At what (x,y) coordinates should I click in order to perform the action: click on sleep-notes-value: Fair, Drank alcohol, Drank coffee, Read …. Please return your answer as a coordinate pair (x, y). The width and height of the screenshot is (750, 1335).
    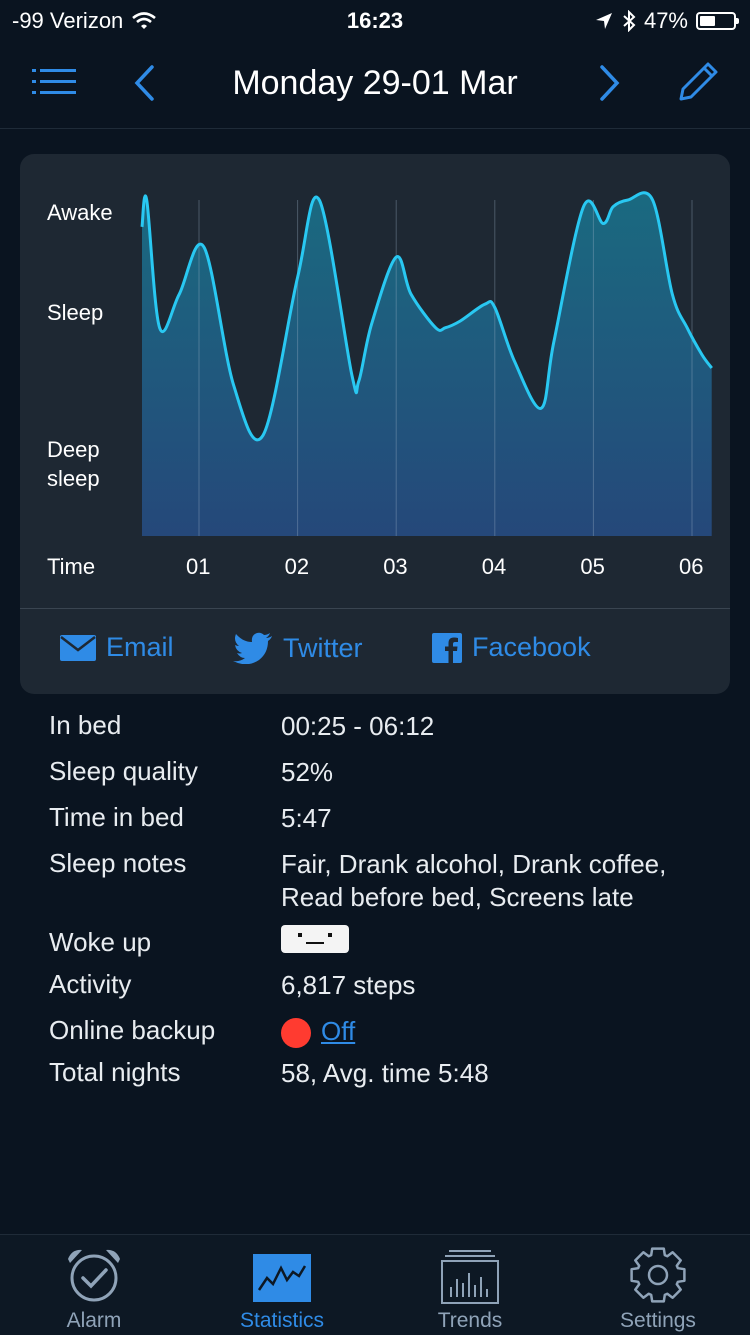
    Looking at the image, I should click on (473, 881).